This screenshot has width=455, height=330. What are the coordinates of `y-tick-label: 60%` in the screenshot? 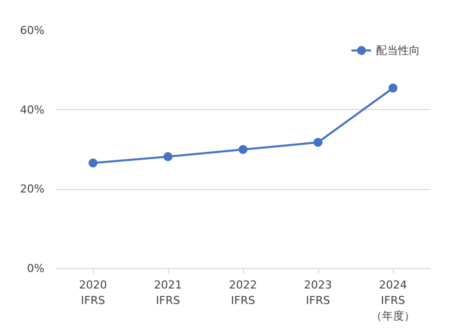 It's located at (32, 30).